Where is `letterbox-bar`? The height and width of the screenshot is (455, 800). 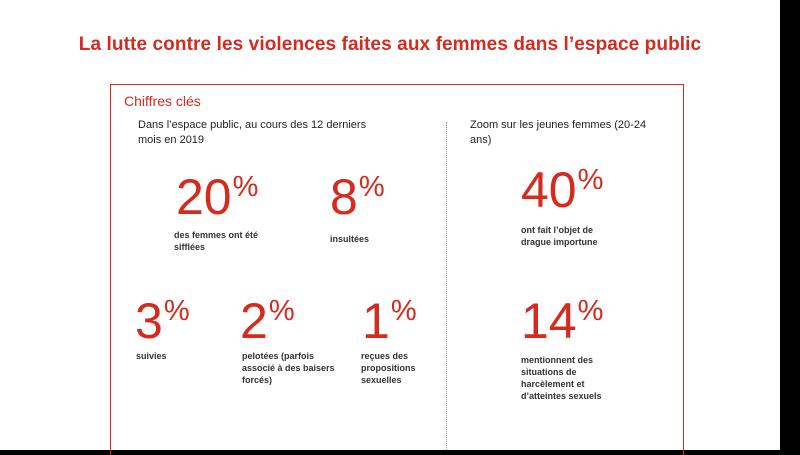 letterbox-bar is located at coordinates (790, 225).